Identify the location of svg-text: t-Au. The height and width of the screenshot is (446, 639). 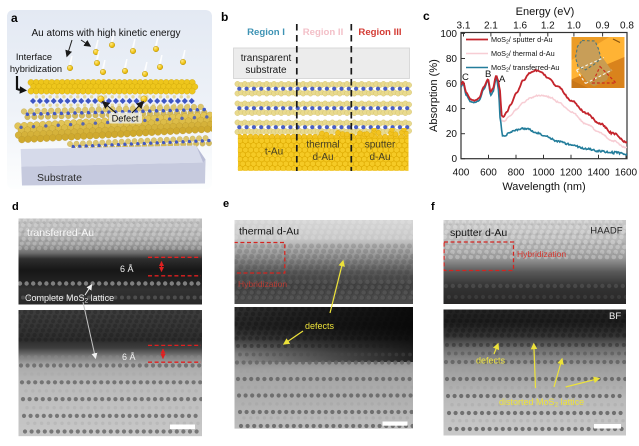
(274, 152).